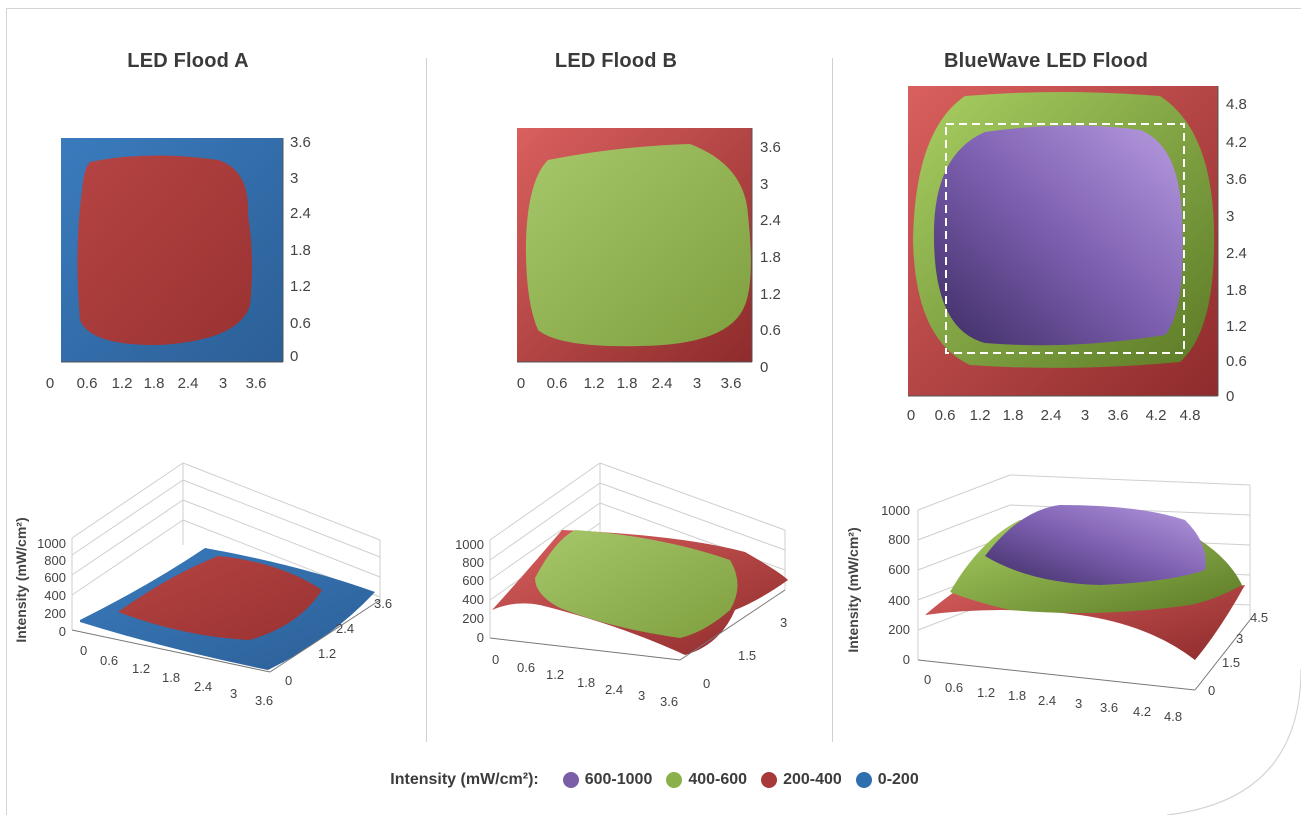  Describe the element at coordinates (1063, 241) in the screenshot. I see `heatmap-c` at that location.